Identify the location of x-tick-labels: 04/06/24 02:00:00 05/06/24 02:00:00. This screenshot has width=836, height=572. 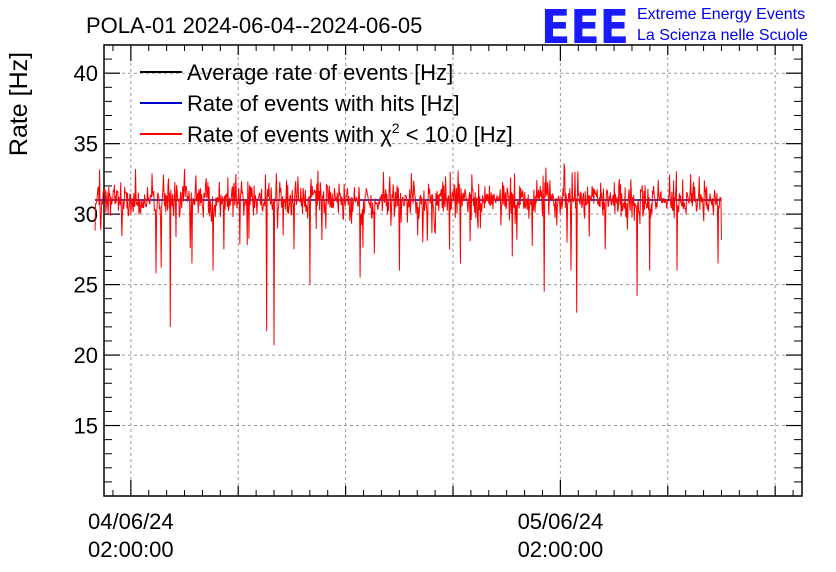
(345, 535).